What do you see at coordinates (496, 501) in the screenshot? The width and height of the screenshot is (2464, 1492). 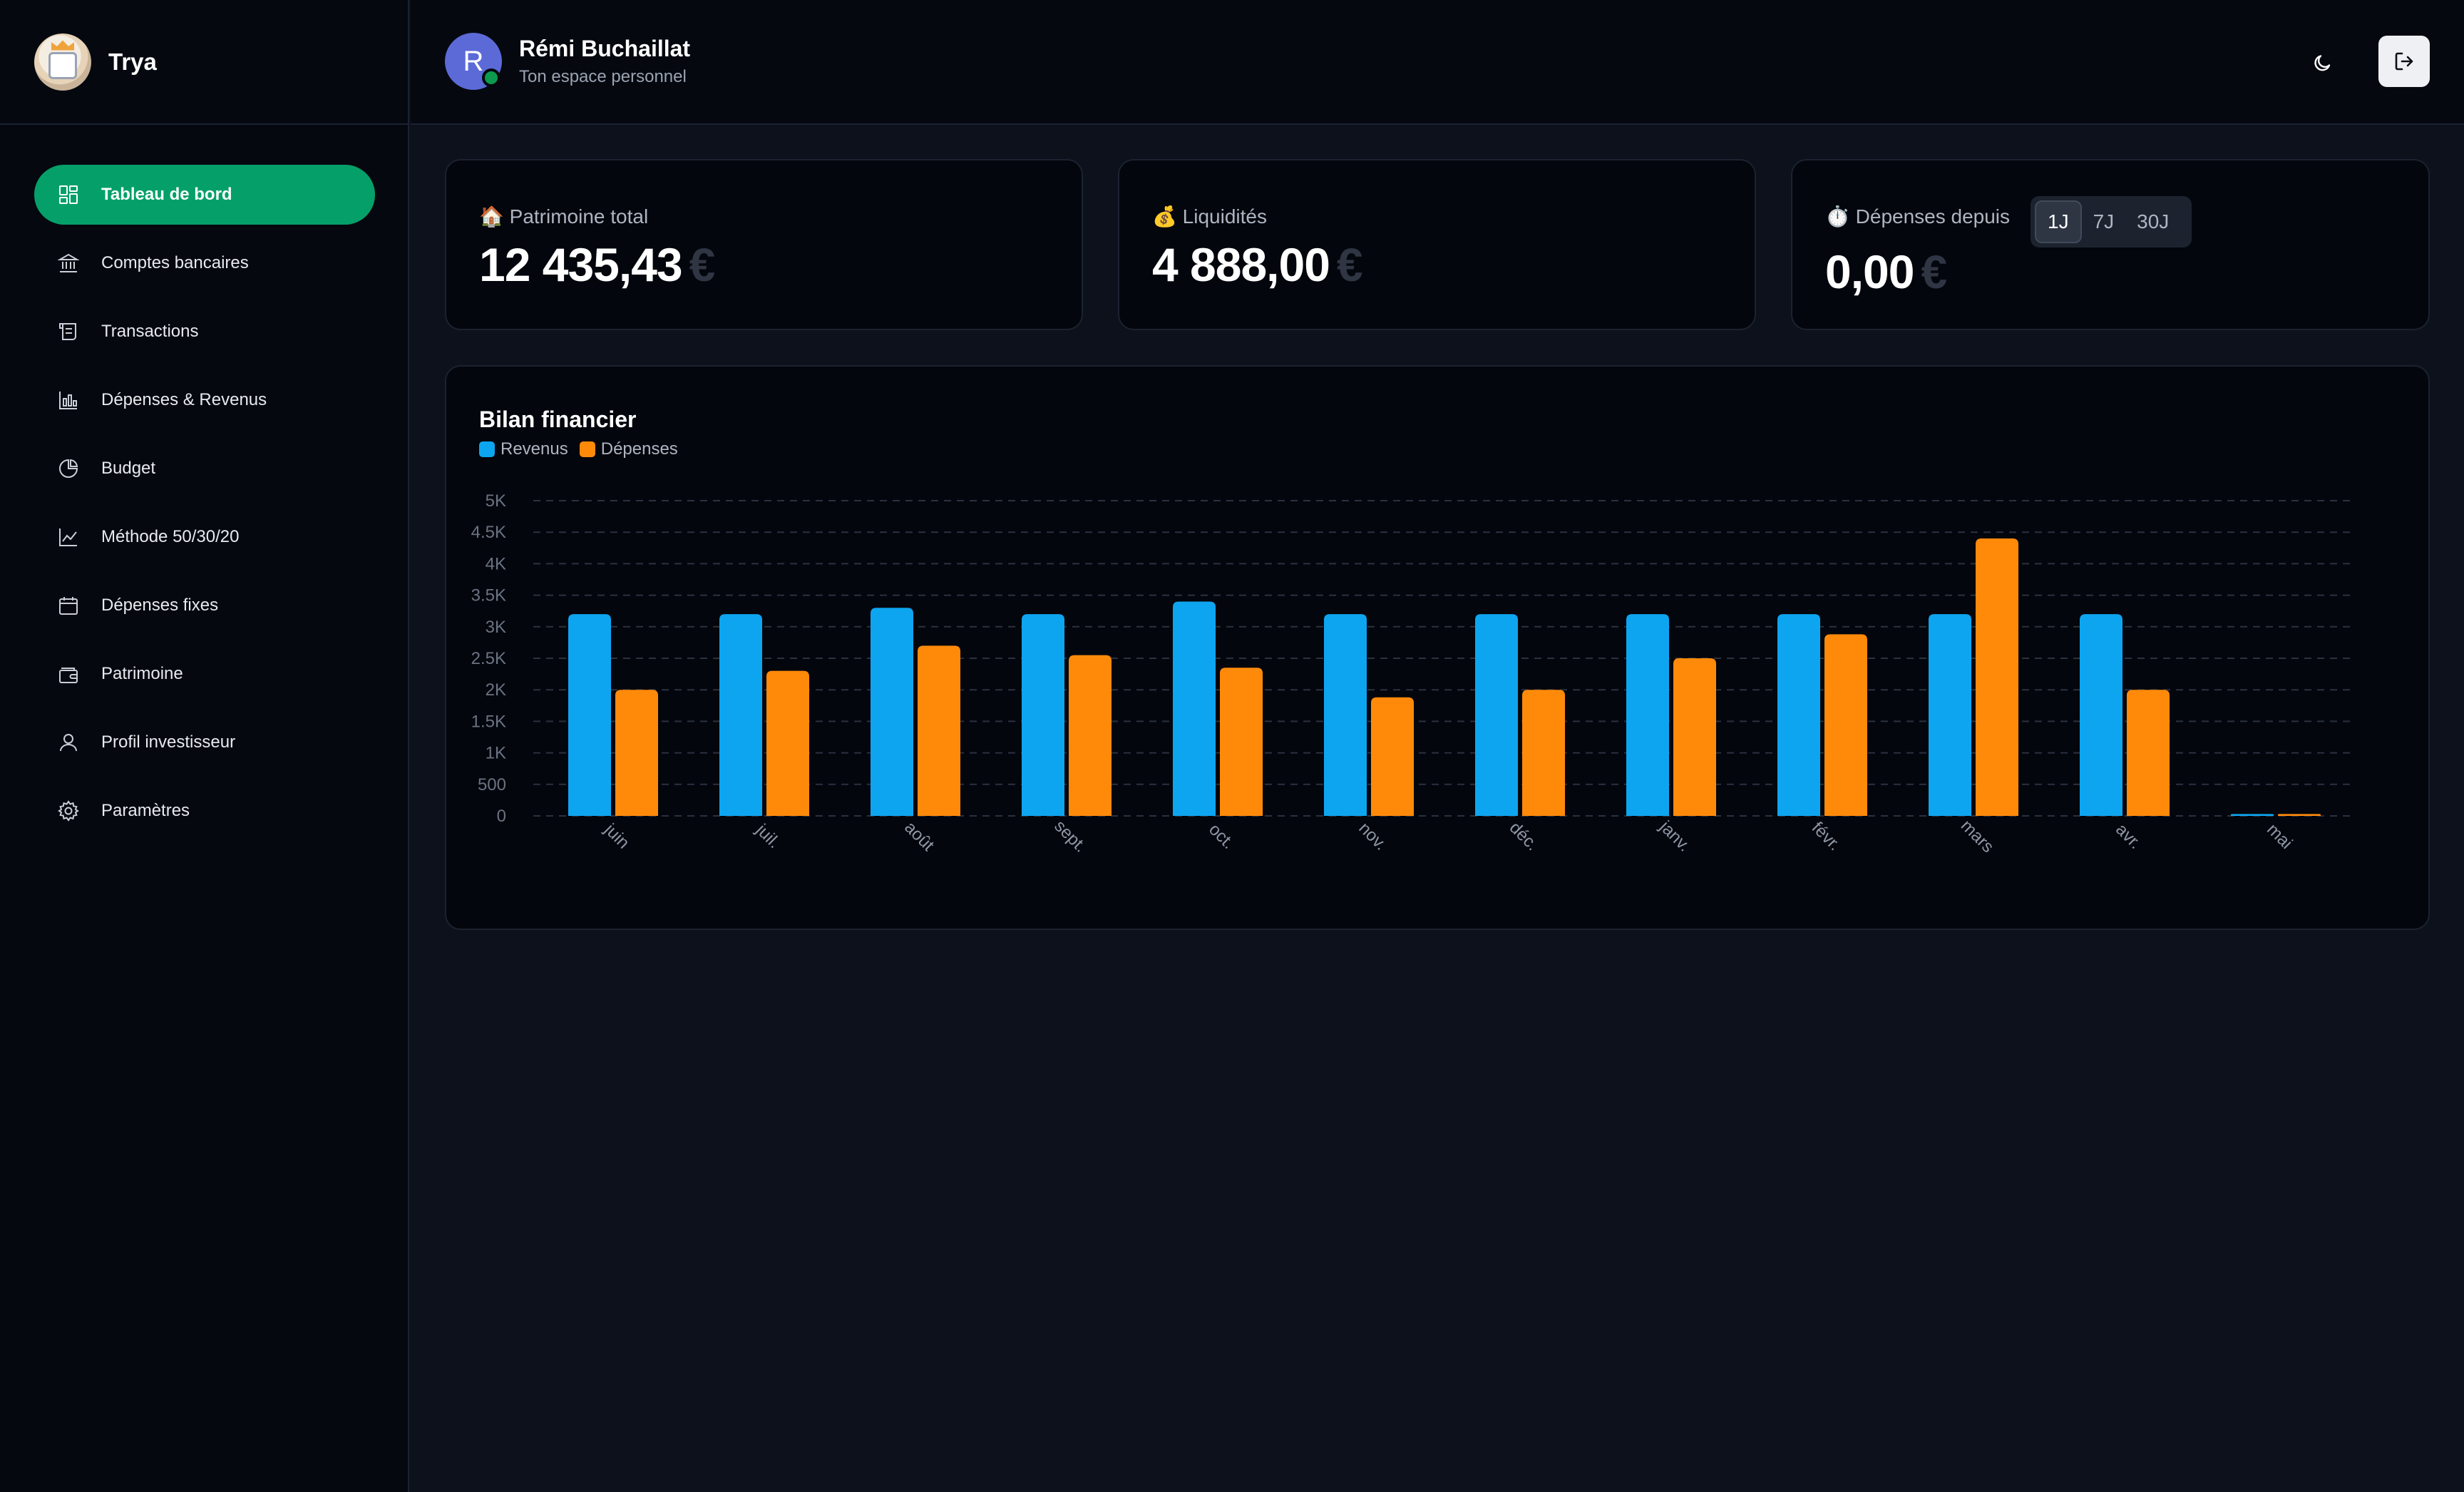 I see `y-tick-label: 5K` at bounding box center [496, 501].